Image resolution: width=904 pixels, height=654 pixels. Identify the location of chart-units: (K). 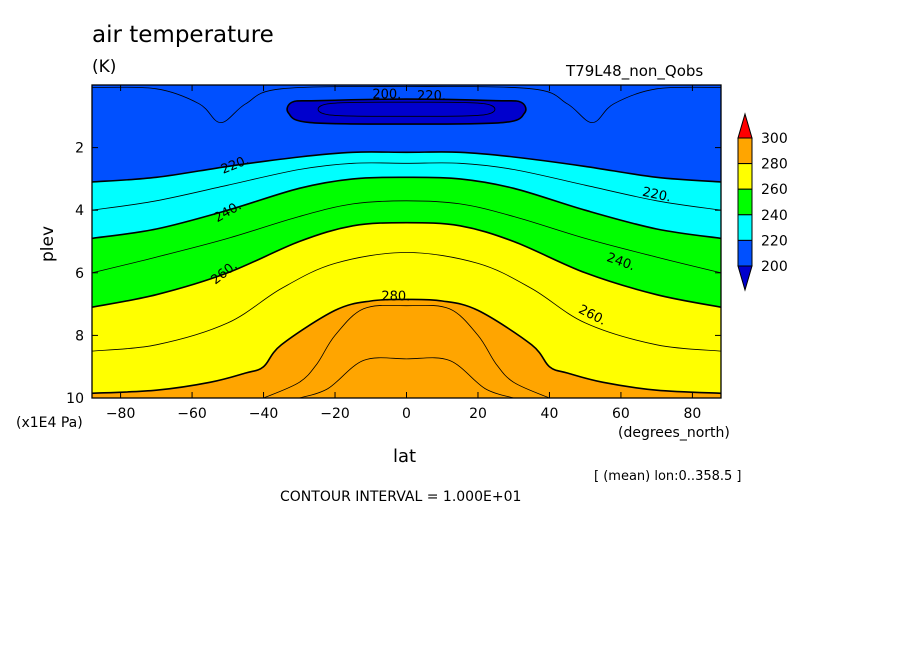
(104, 67).